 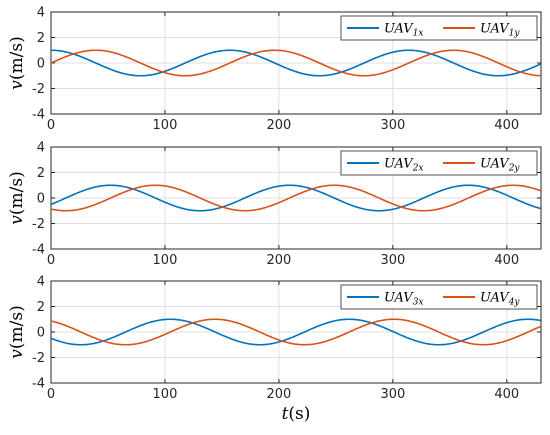 I want to click on legend-entry-2y: UAV2y, so click(x=500, y=165).